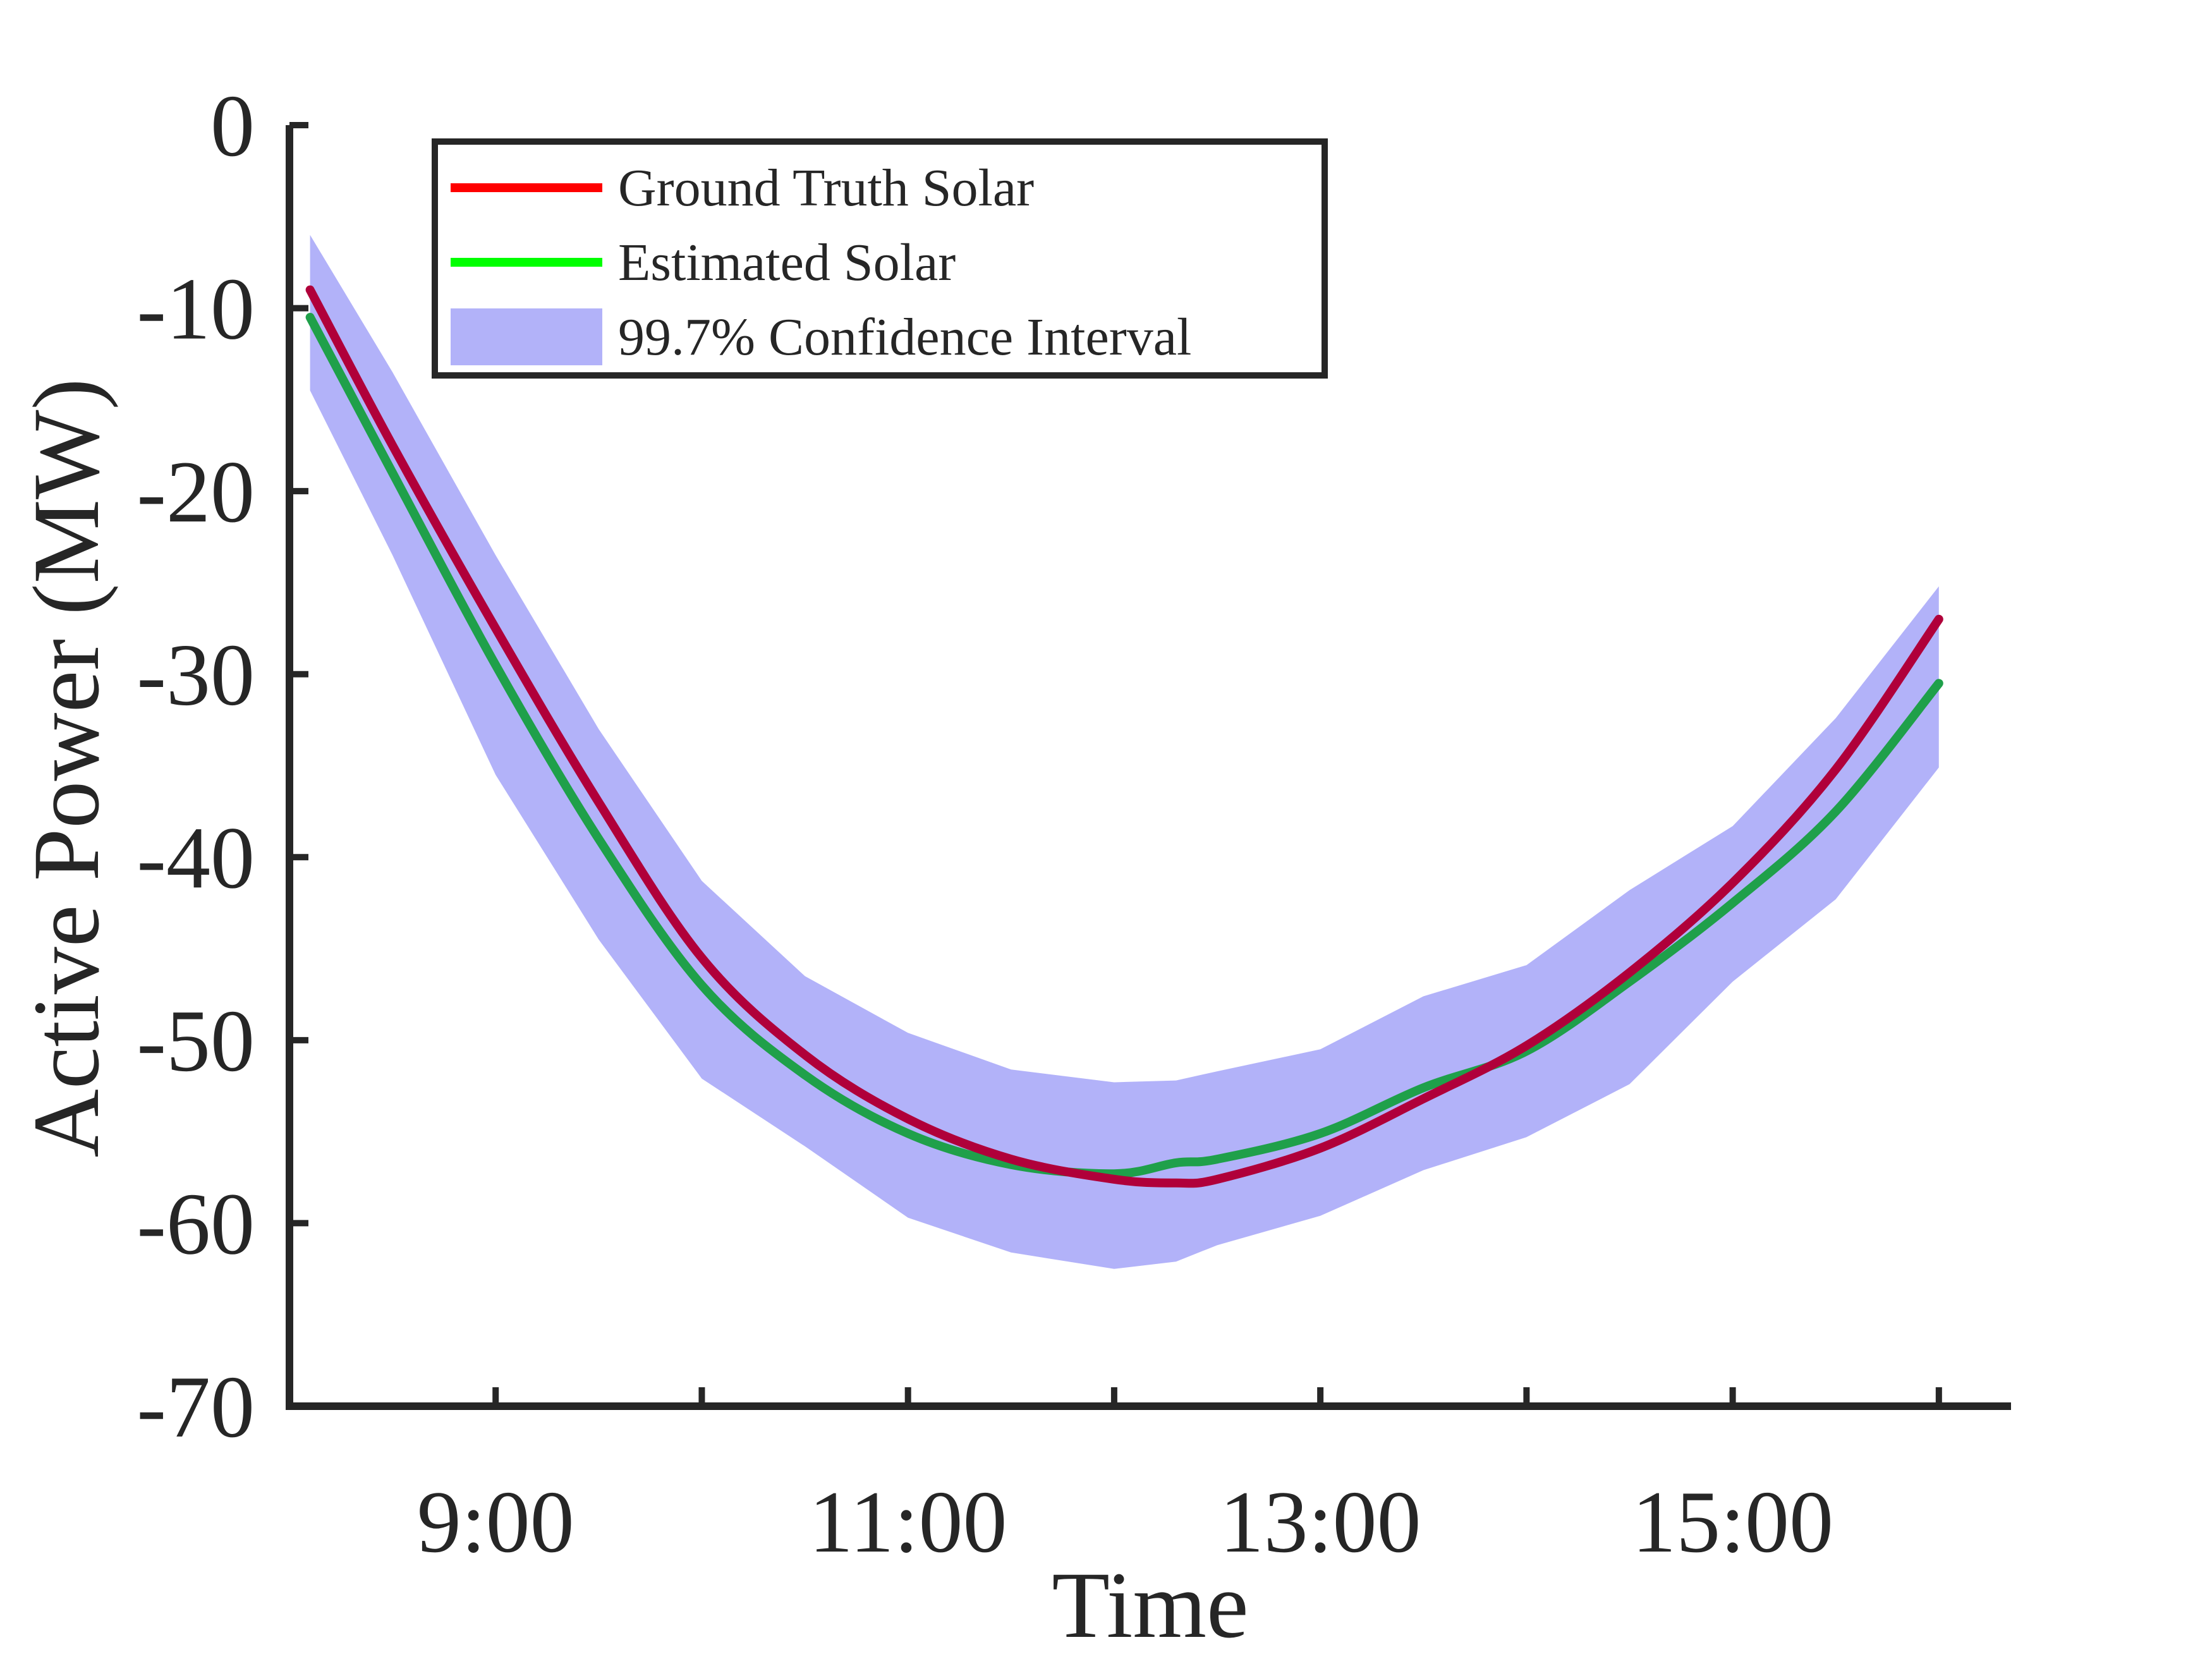  Describe the element at coordinates (787, 262) in the screenshot. I see `legend-label-estimated-solar: Estimated Solar` at that location.